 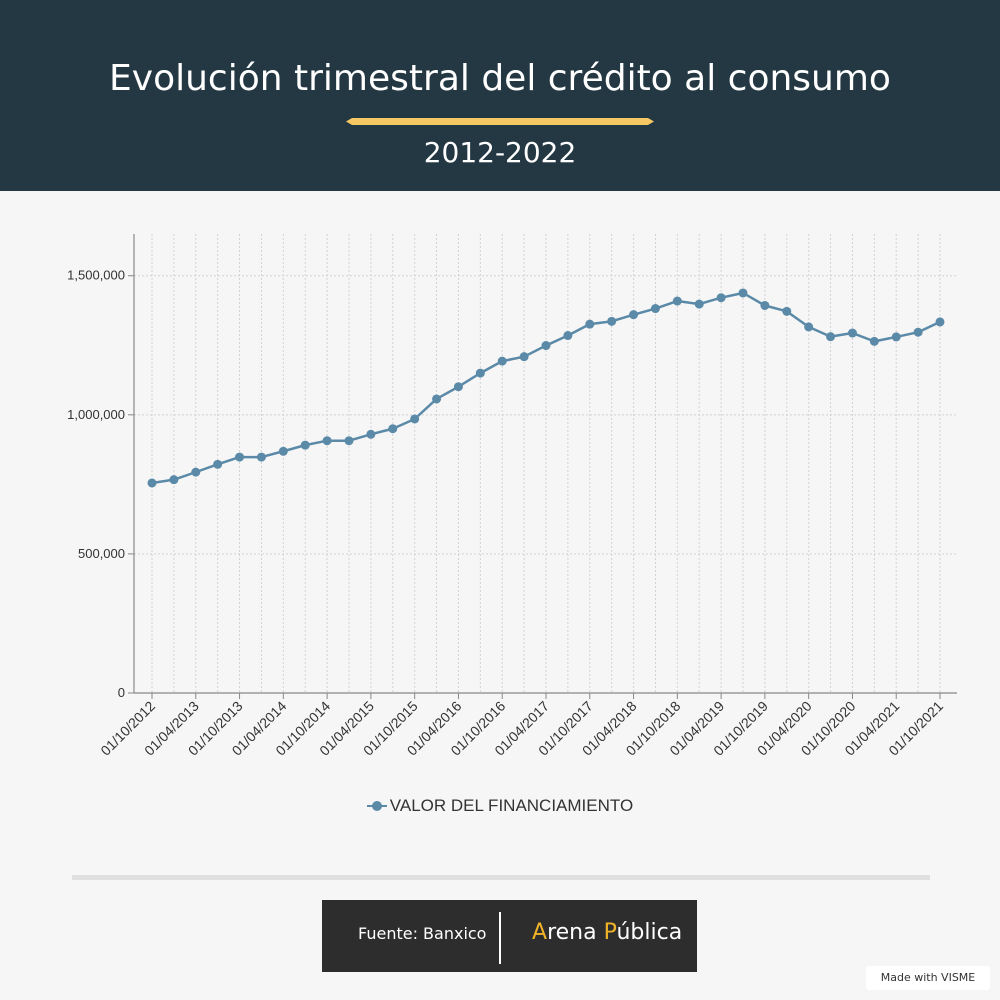 What do you see at coordinates (500, 152) in the screenshot?
I see `chart-subtitle: 2012-2022` at bounding box center [500, 152].